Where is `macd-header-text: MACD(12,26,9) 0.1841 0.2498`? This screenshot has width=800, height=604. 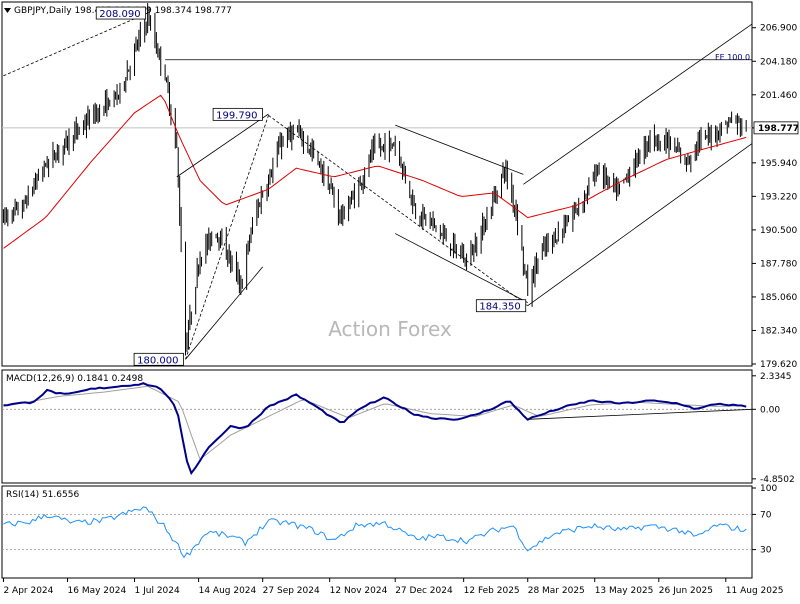 macd-header-text: MACD(12,26,9) 0.1841 0.2498 is located at coordinates (74, 379).